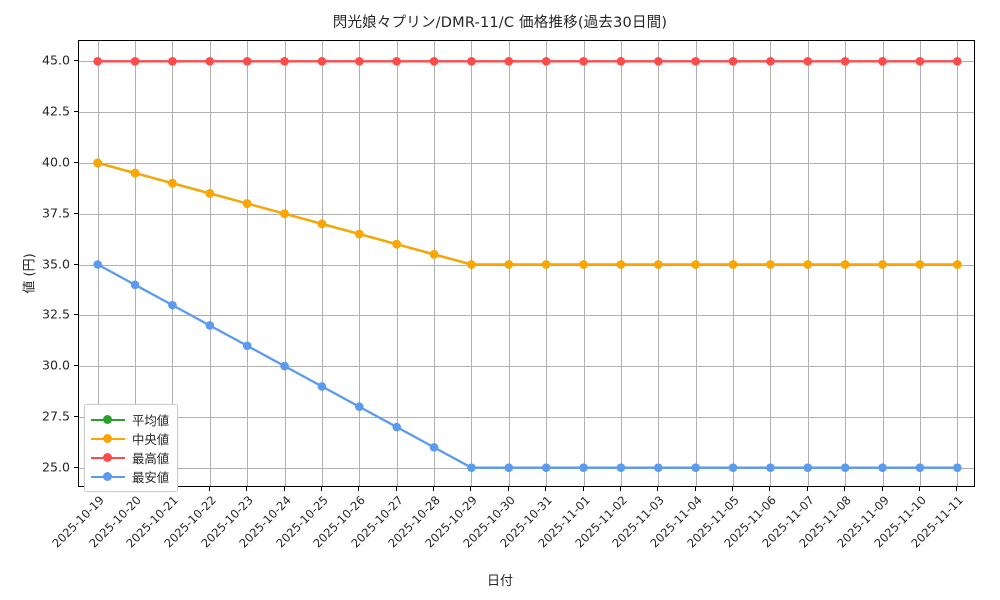  Describe the element at coordinates (55, 263) in the screenshot. I see `y-tick-label: 35.0` at that location.